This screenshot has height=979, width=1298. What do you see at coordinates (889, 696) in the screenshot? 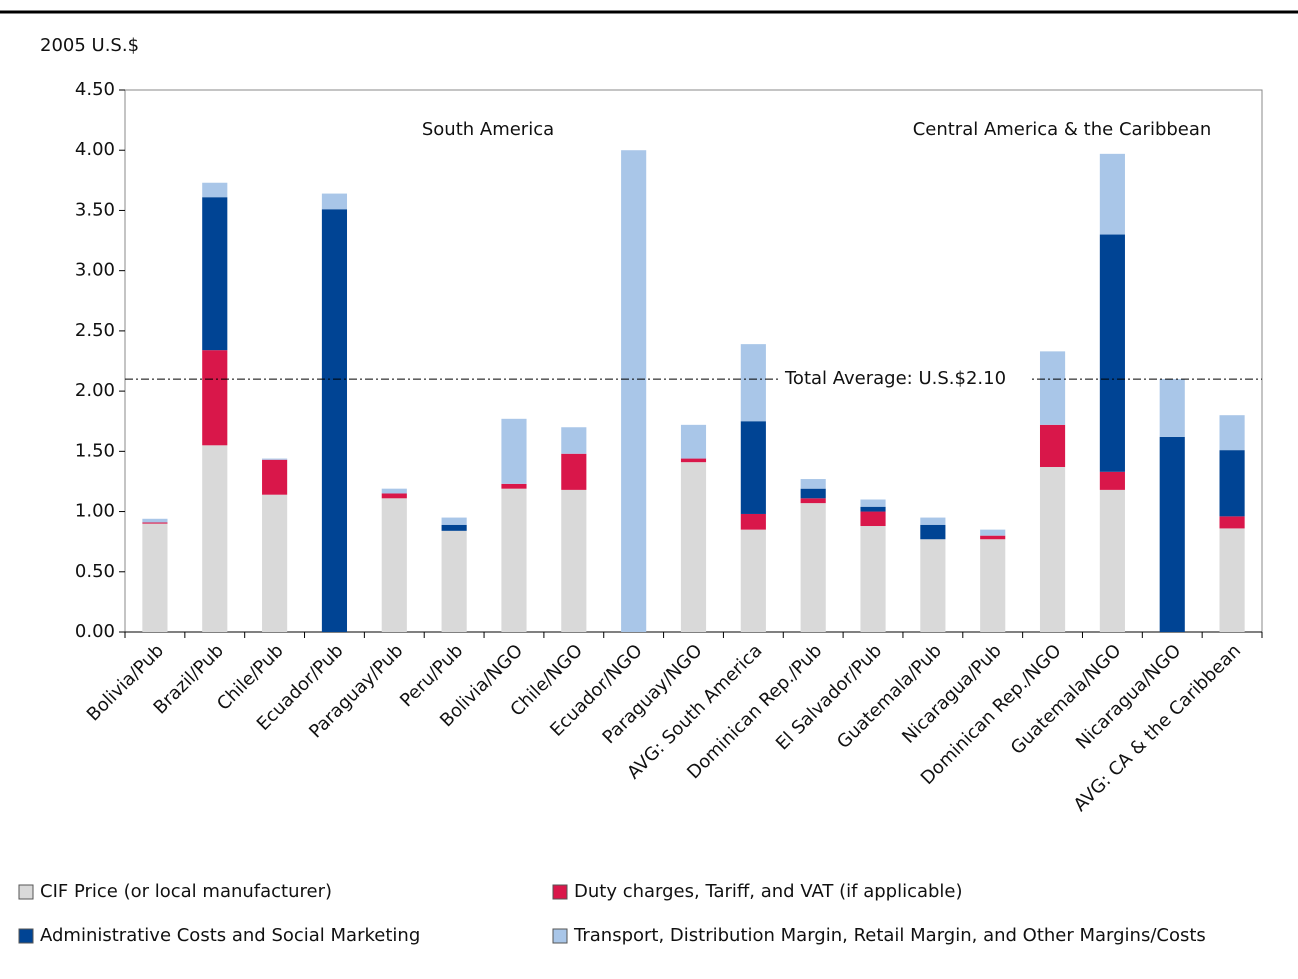
I see `x-tick-label: Guatemala/Pub` at bounding box center [889, 696].